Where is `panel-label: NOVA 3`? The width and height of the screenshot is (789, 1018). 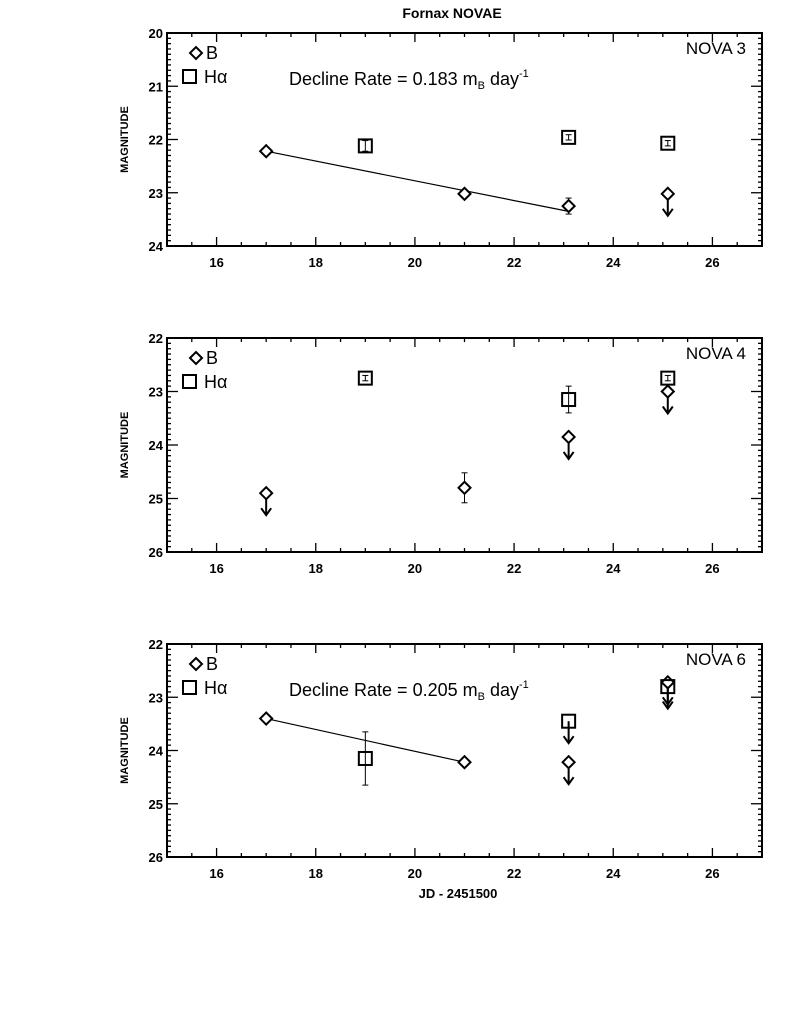 panel-label: NOVA 3 is located at coordinates (716, 48).